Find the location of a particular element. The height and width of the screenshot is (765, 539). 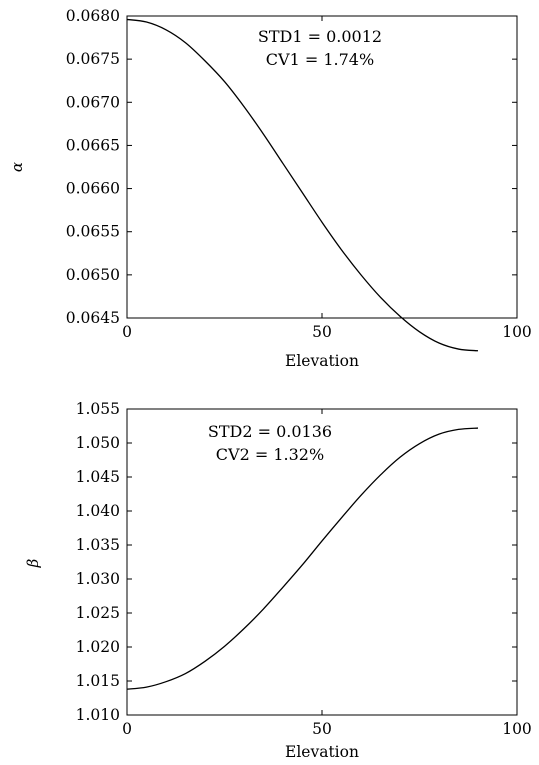

alpha-x-tick-label: 50 is located at coordinates (322, 332).